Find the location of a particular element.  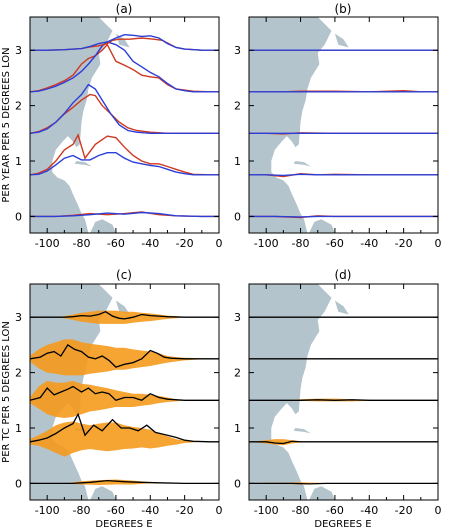

x-axis-title-right: DEGREES E is located at coordinates (342, 524).